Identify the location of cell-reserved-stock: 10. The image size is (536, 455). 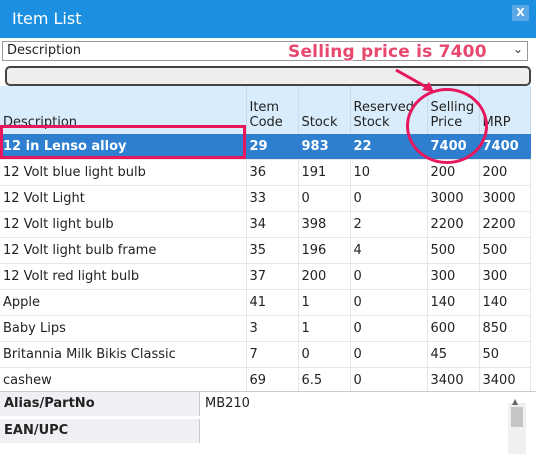
(389, 172).